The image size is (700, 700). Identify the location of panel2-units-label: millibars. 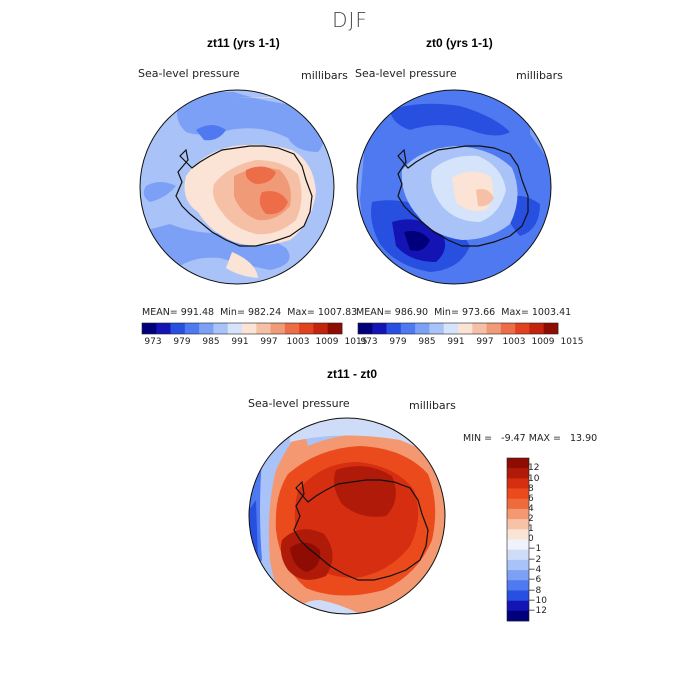
(539, 75).